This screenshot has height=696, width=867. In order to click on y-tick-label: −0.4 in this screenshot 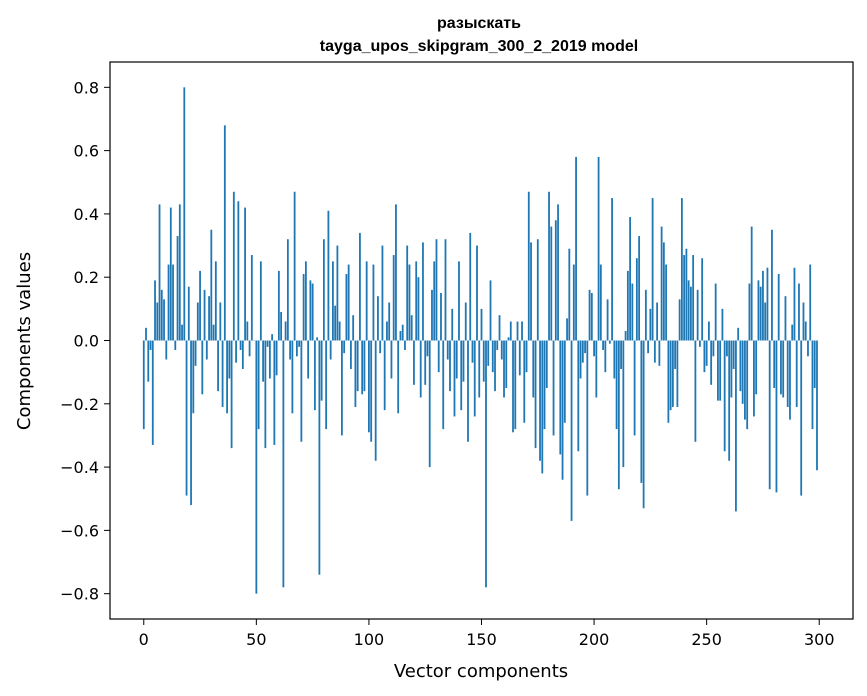, I will do `click(79, 467)`.